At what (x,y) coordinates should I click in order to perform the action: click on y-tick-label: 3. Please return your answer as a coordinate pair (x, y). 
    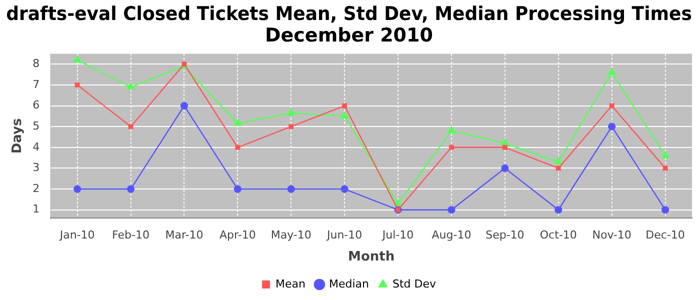
    Looking at the image, I should click on (36, 167).